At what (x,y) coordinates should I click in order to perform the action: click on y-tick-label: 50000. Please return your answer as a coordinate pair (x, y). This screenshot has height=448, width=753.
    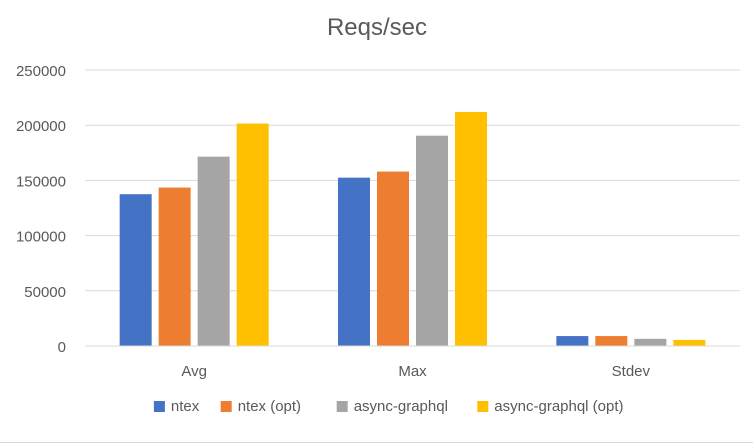
    Looking at the image, I should click on (45, 292).